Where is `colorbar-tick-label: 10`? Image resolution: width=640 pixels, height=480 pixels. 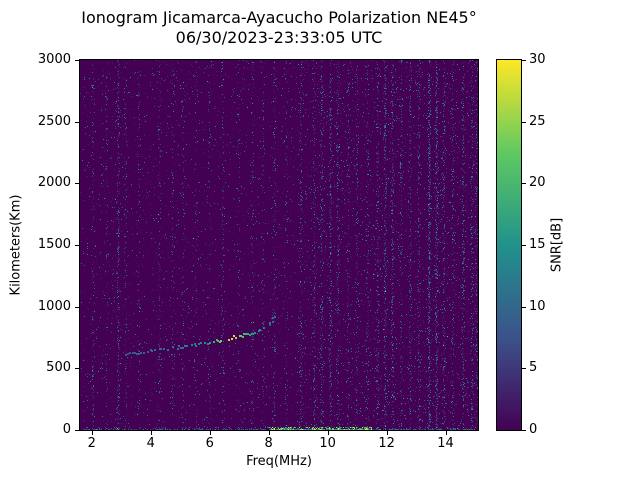
colorbar-tick-label: 10 is located at coordinates (537, 306).